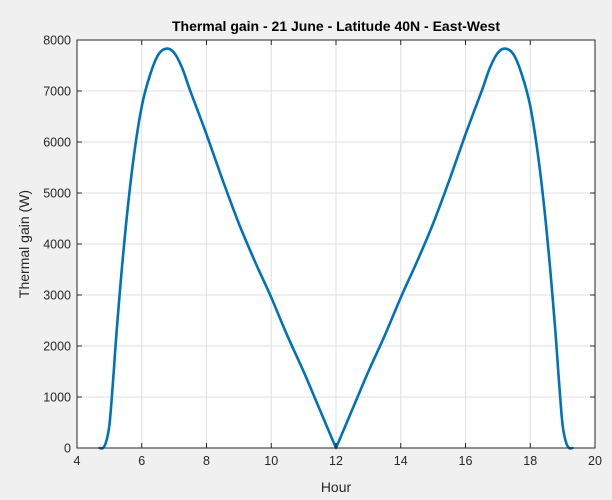 The image size is (612, 500). Describe the element at coordinates (401, 461) in the screenshot. I see `x-tick-label: 14` at that location.